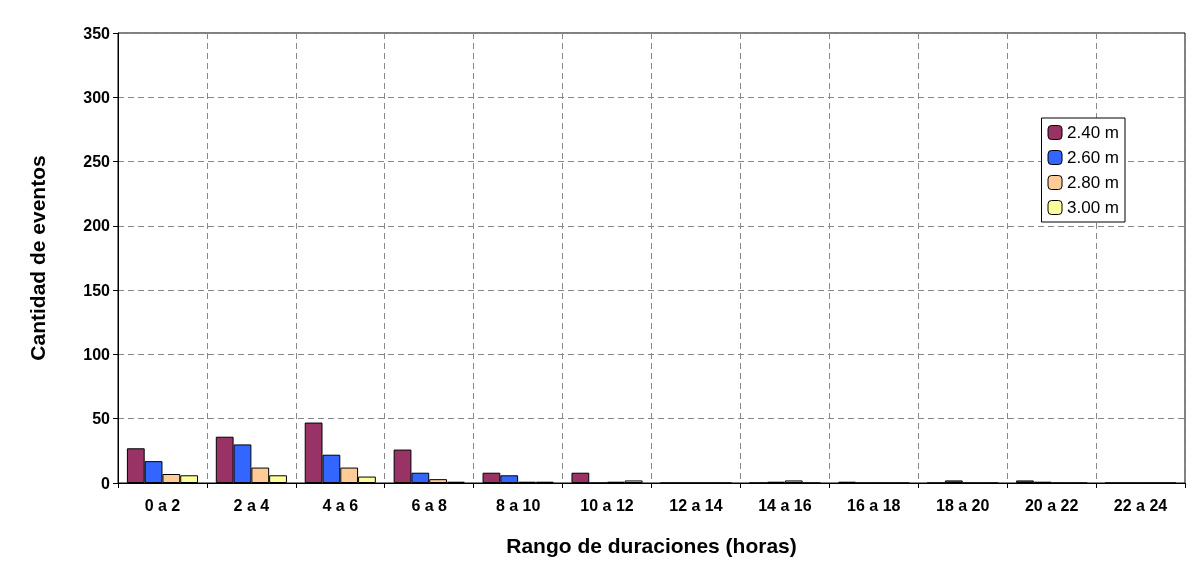  What do you see at coordinates (1093, 207) in the screenshot?
I see `legend-label: 3.00 m` at bounding box center [1093, 207].